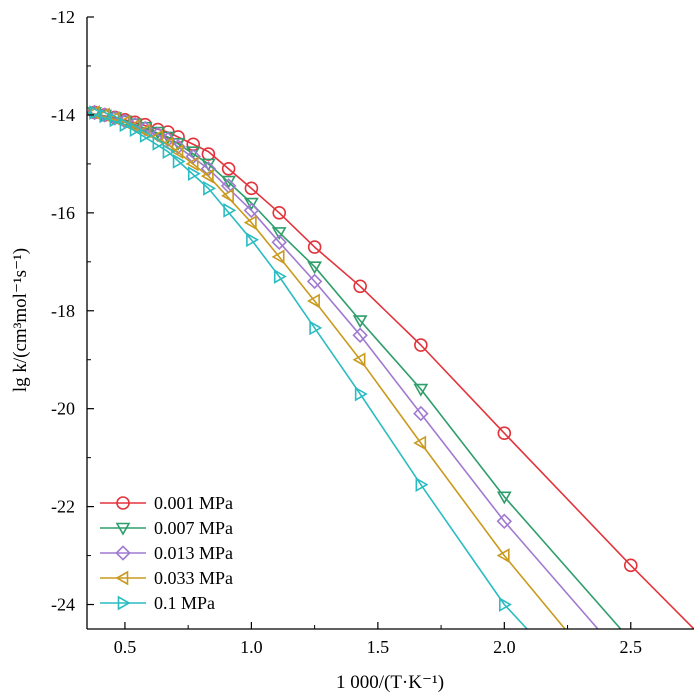 This screenshot has height=698, width=700. What do you see at coordinates (63, 409) in the screenshot?
I see `y-tick-label: -20` at bounding box center [63, 409].